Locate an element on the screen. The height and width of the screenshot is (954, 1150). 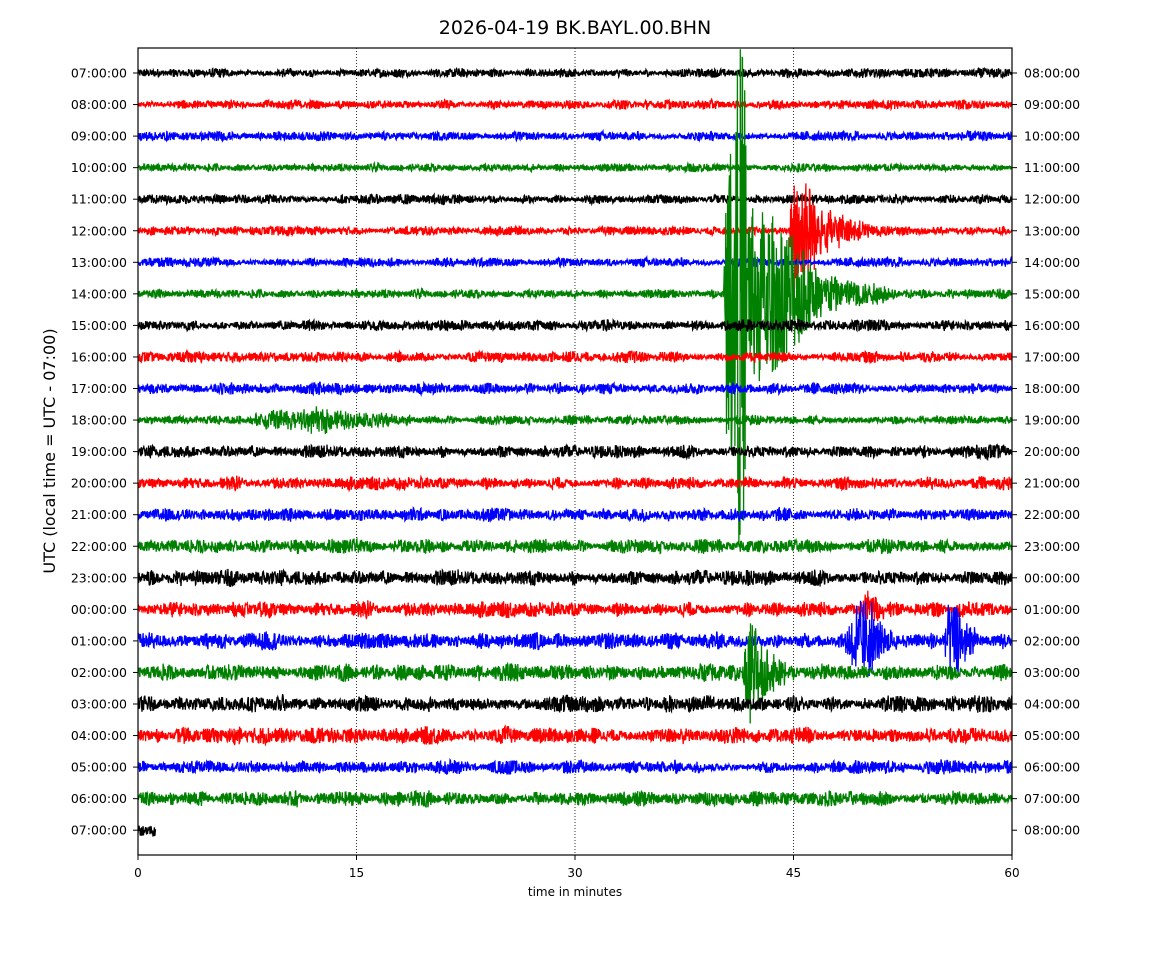
y-tick-label-right: 23:00:00 is located at coordinates (1052, 546).